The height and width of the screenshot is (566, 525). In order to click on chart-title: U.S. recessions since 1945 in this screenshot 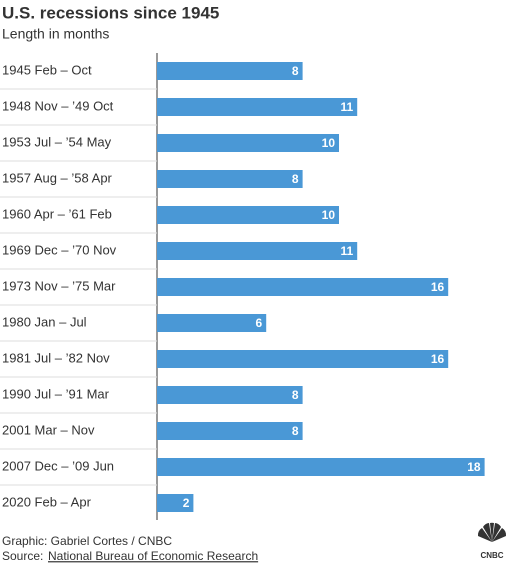, I will do `click(110, 12)`.